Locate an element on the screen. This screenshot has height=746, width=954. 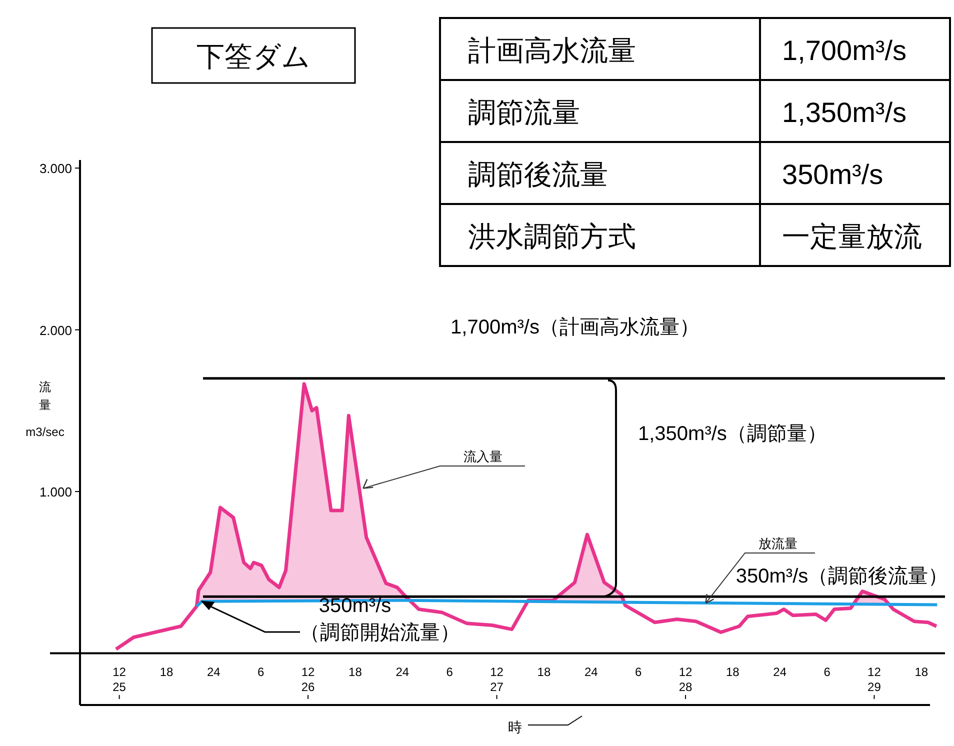
text: 調節流量 is located at coordinates (524, 112).